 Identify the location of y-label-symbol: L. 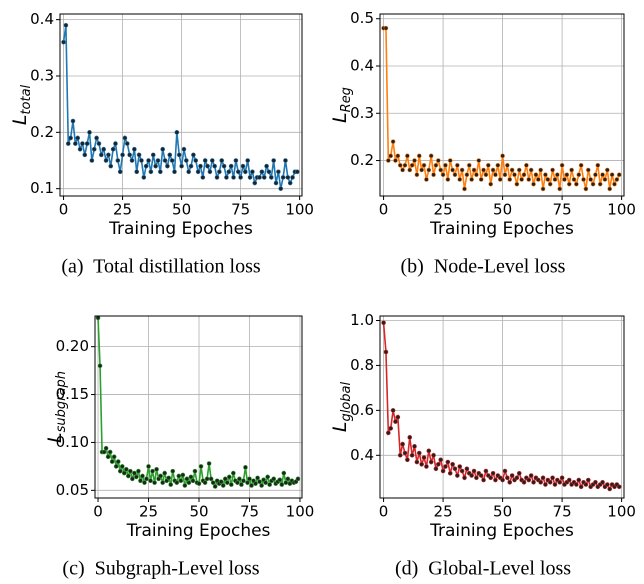
(340, 117).